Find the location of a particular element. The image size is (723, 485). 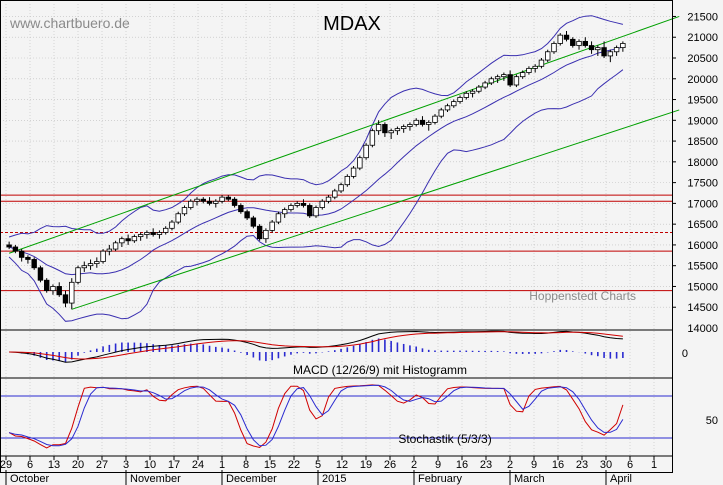

date-tick-label: 20 is located at coordinates (78, 465).